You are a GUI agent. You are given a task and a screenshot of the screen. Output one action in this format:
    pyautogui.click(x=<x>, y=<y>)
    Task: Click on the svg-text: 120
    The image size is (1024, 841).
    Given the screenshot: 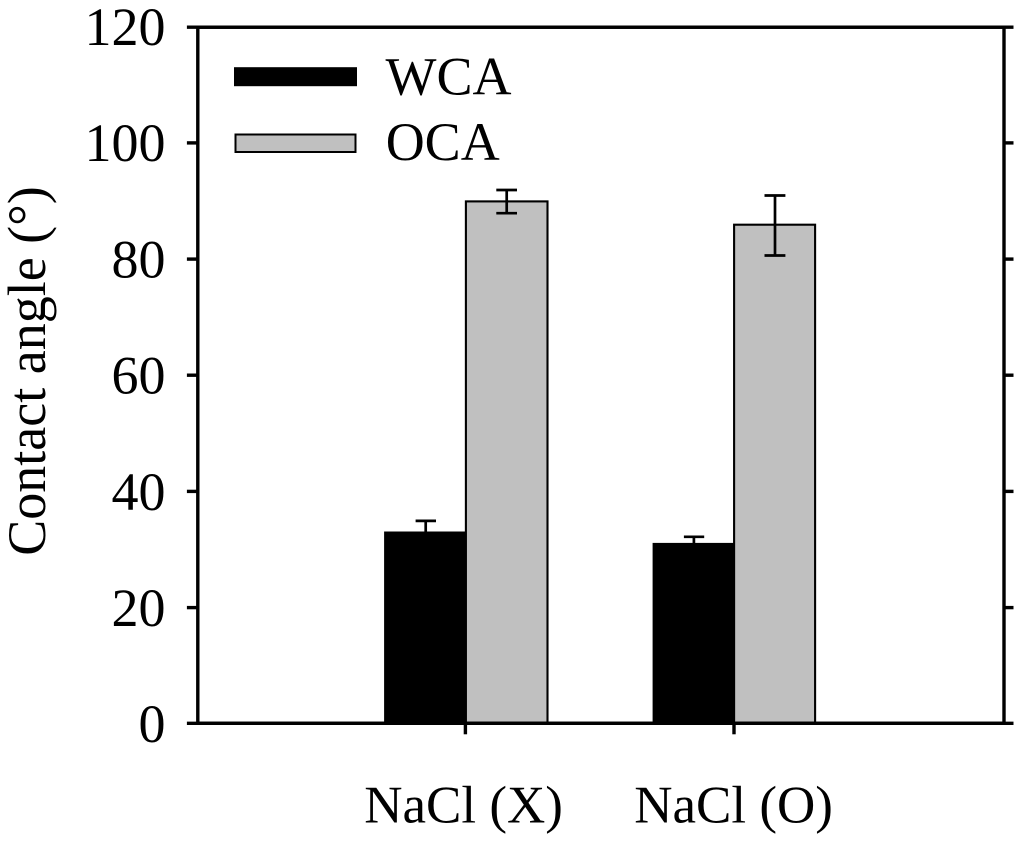 What is the action you would take?
    pyautogui.click(x=125, y=28)
    